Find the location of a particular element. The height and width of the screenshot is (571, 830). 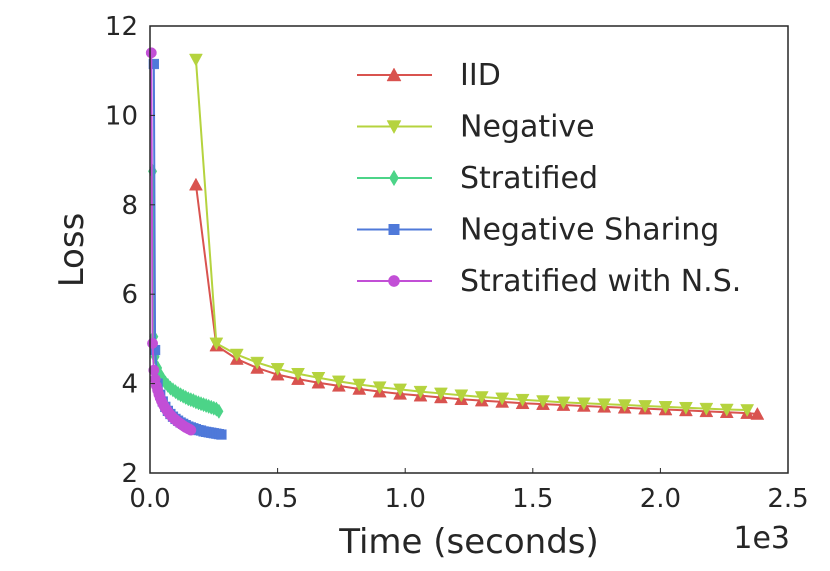

legend-item: Negative Sharing is located at coordinates (538, 230).